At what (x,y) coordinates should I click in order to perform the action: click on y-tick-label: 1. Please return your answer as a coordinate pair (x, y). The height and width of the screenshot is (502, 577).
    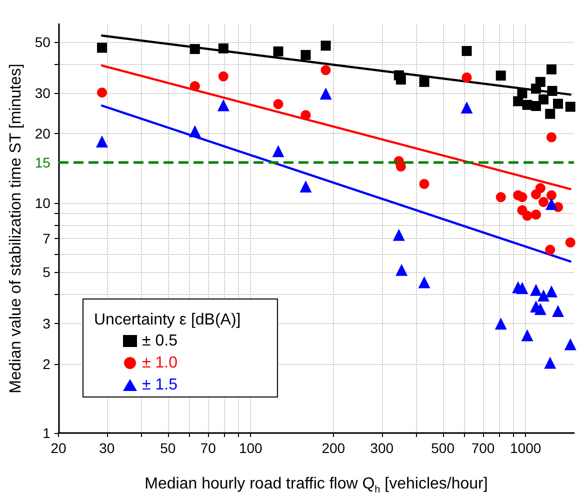
    Looking at the image, I should click on (46, 433).